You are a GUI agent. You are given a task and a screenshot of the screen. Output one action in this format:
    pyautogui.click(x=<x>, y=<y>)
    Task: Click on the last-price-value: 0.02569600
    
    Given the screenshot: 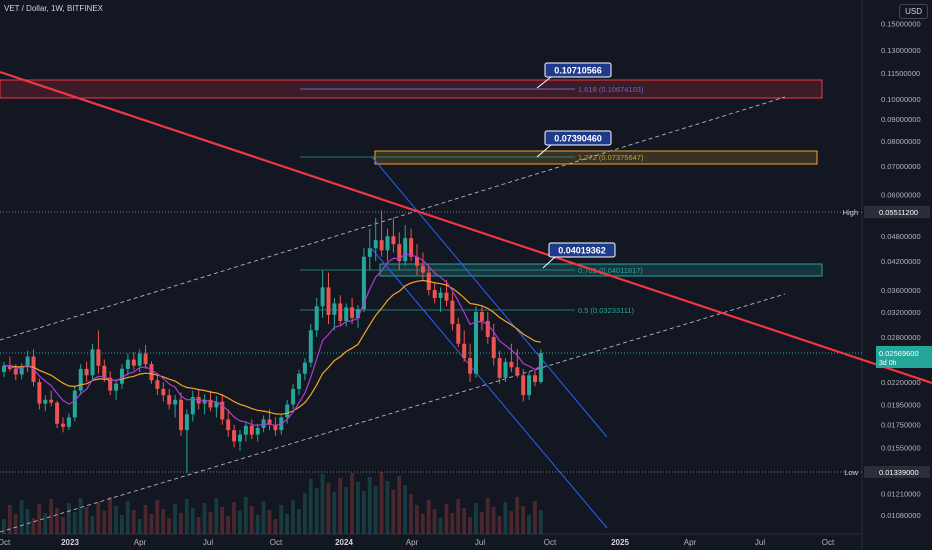 What is the action you would take?
    pyautogui.click(x=899, y=353)
    